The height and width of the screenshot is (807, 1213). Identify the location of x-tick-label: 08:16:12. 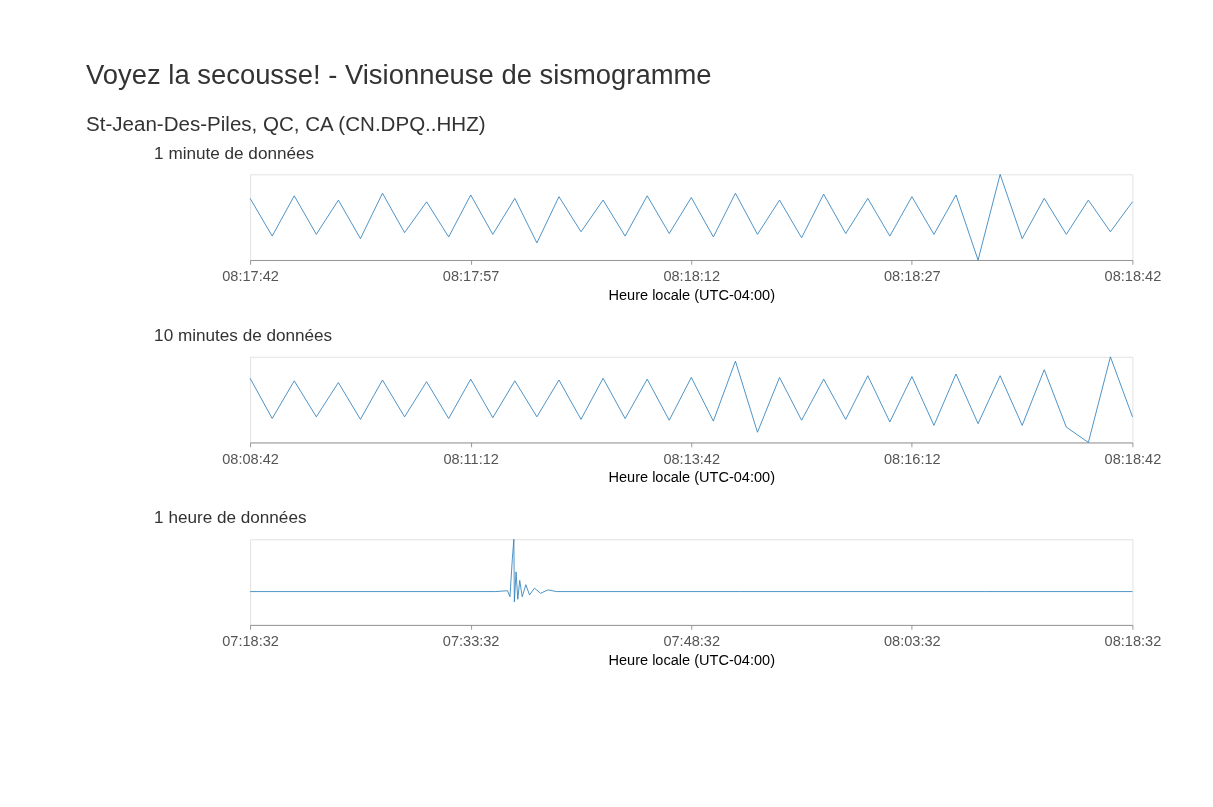
(912, 458).